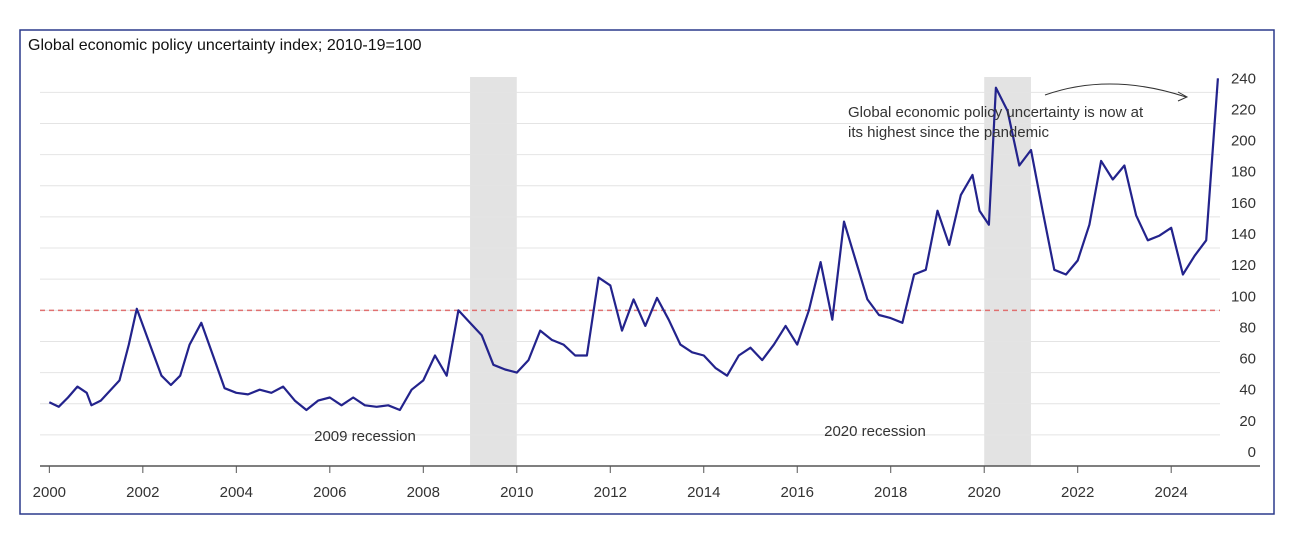 This screenshot has width=1304, height=536. What do you see at coordinates (49, 492) in the screenshot?
I see `x-tick-label: 2000` at bounding box center [49, 492].